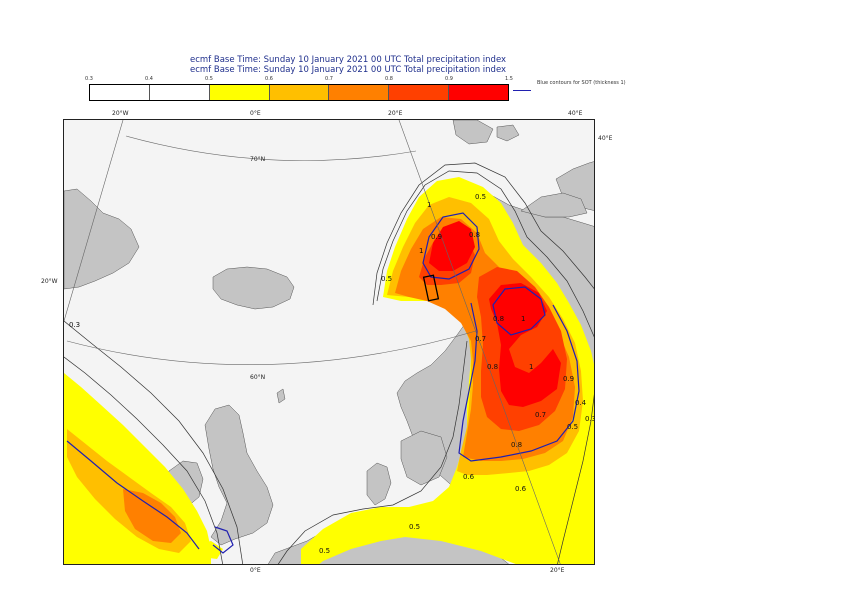 The width and height of the screenshot is (842, 596). Describe the element at coordinates (281, 396) in the screenshot. I see `shetland-land` at that location.